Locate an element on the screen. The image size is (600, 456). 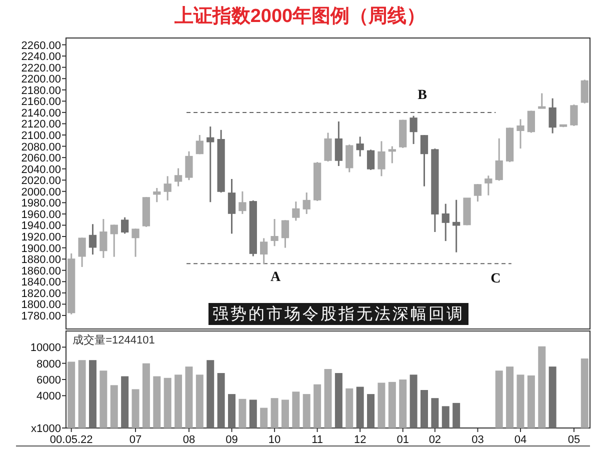
x-tick-label: 09 is located at coordinates (232, 440).